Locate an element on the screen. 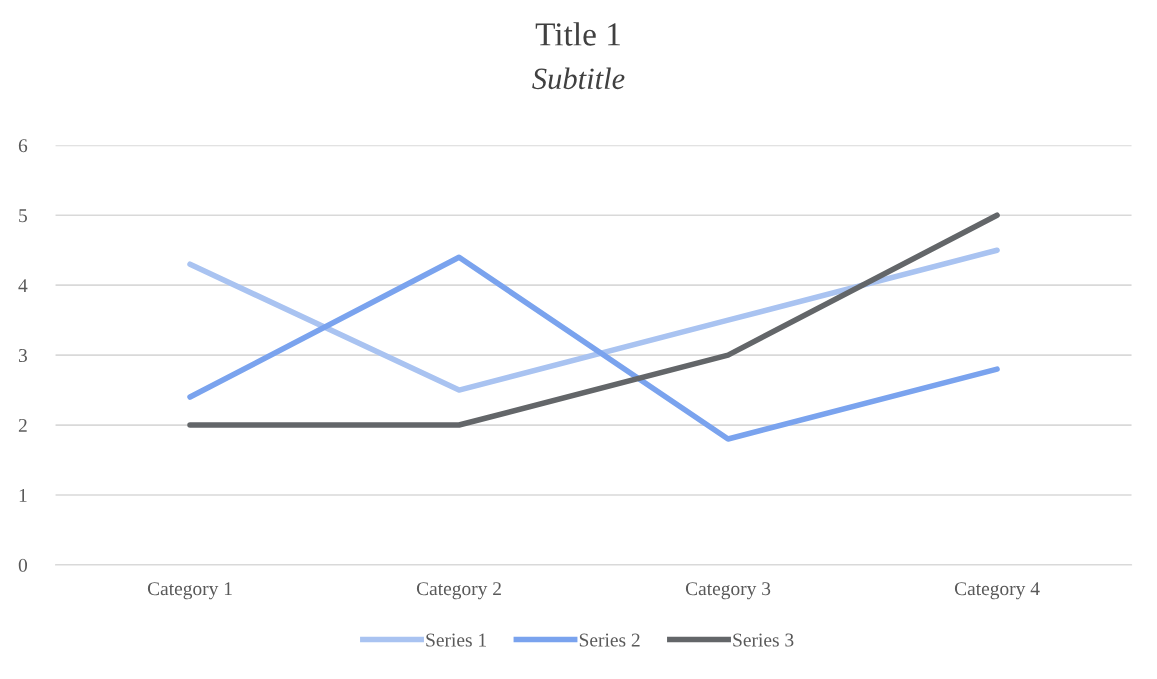  legend-label: Series 2 is located at coordinates (609, 640).